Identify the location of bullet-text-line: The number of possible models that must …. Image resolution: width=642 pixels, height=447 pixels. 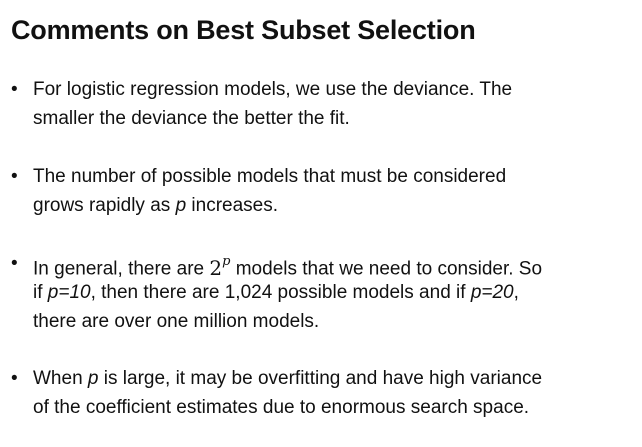
(270, 176).